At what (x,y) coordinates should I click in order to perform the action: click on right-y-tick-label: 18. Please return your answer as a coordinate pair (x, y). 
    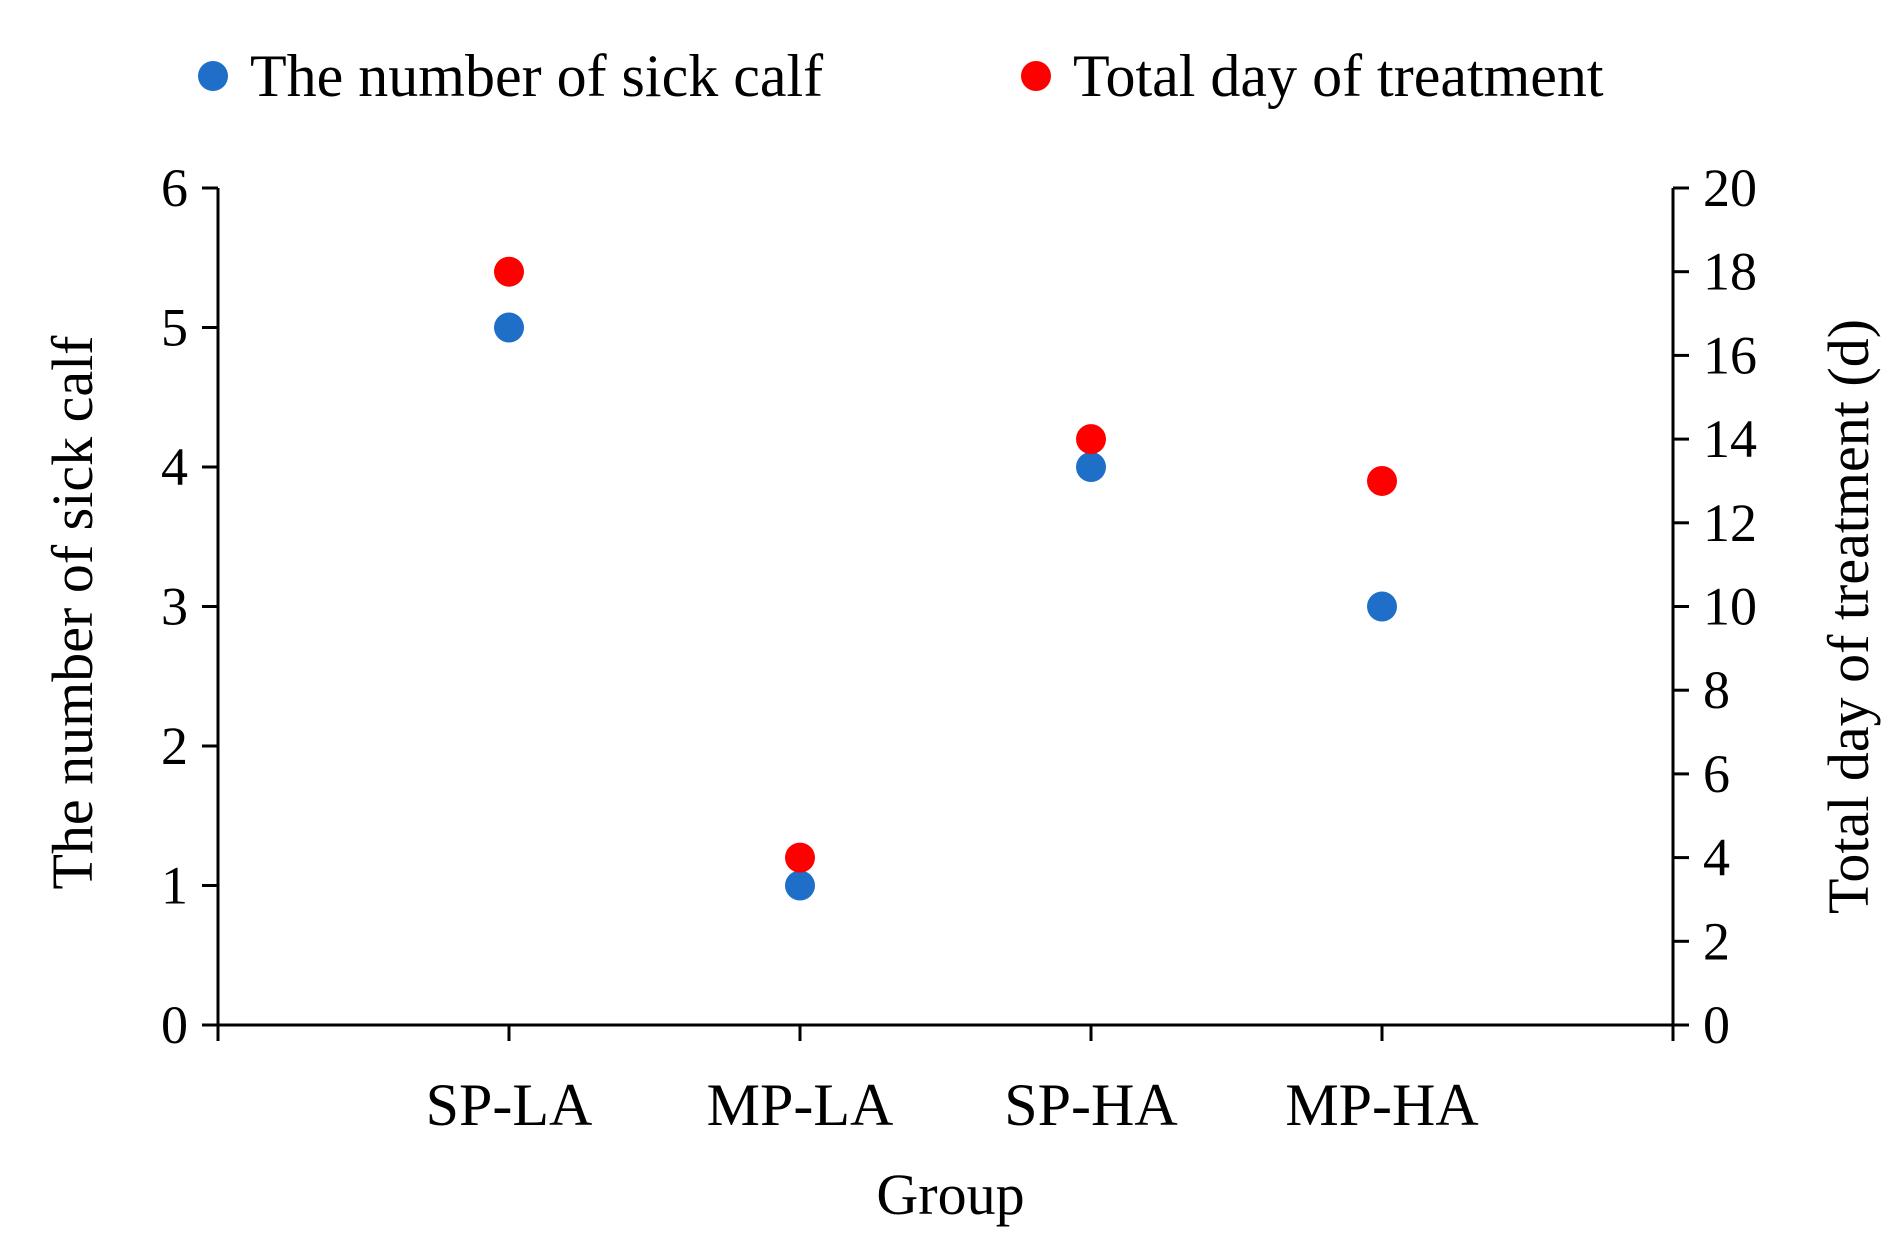
    Looking at the image, I should click on (1730, 272).